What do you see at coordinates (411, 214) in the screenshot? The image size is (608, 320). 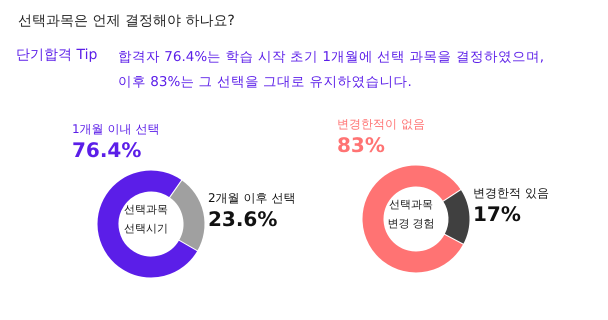 I see `text: 선택과목 변경 경험` at bounding box center [411, 214].